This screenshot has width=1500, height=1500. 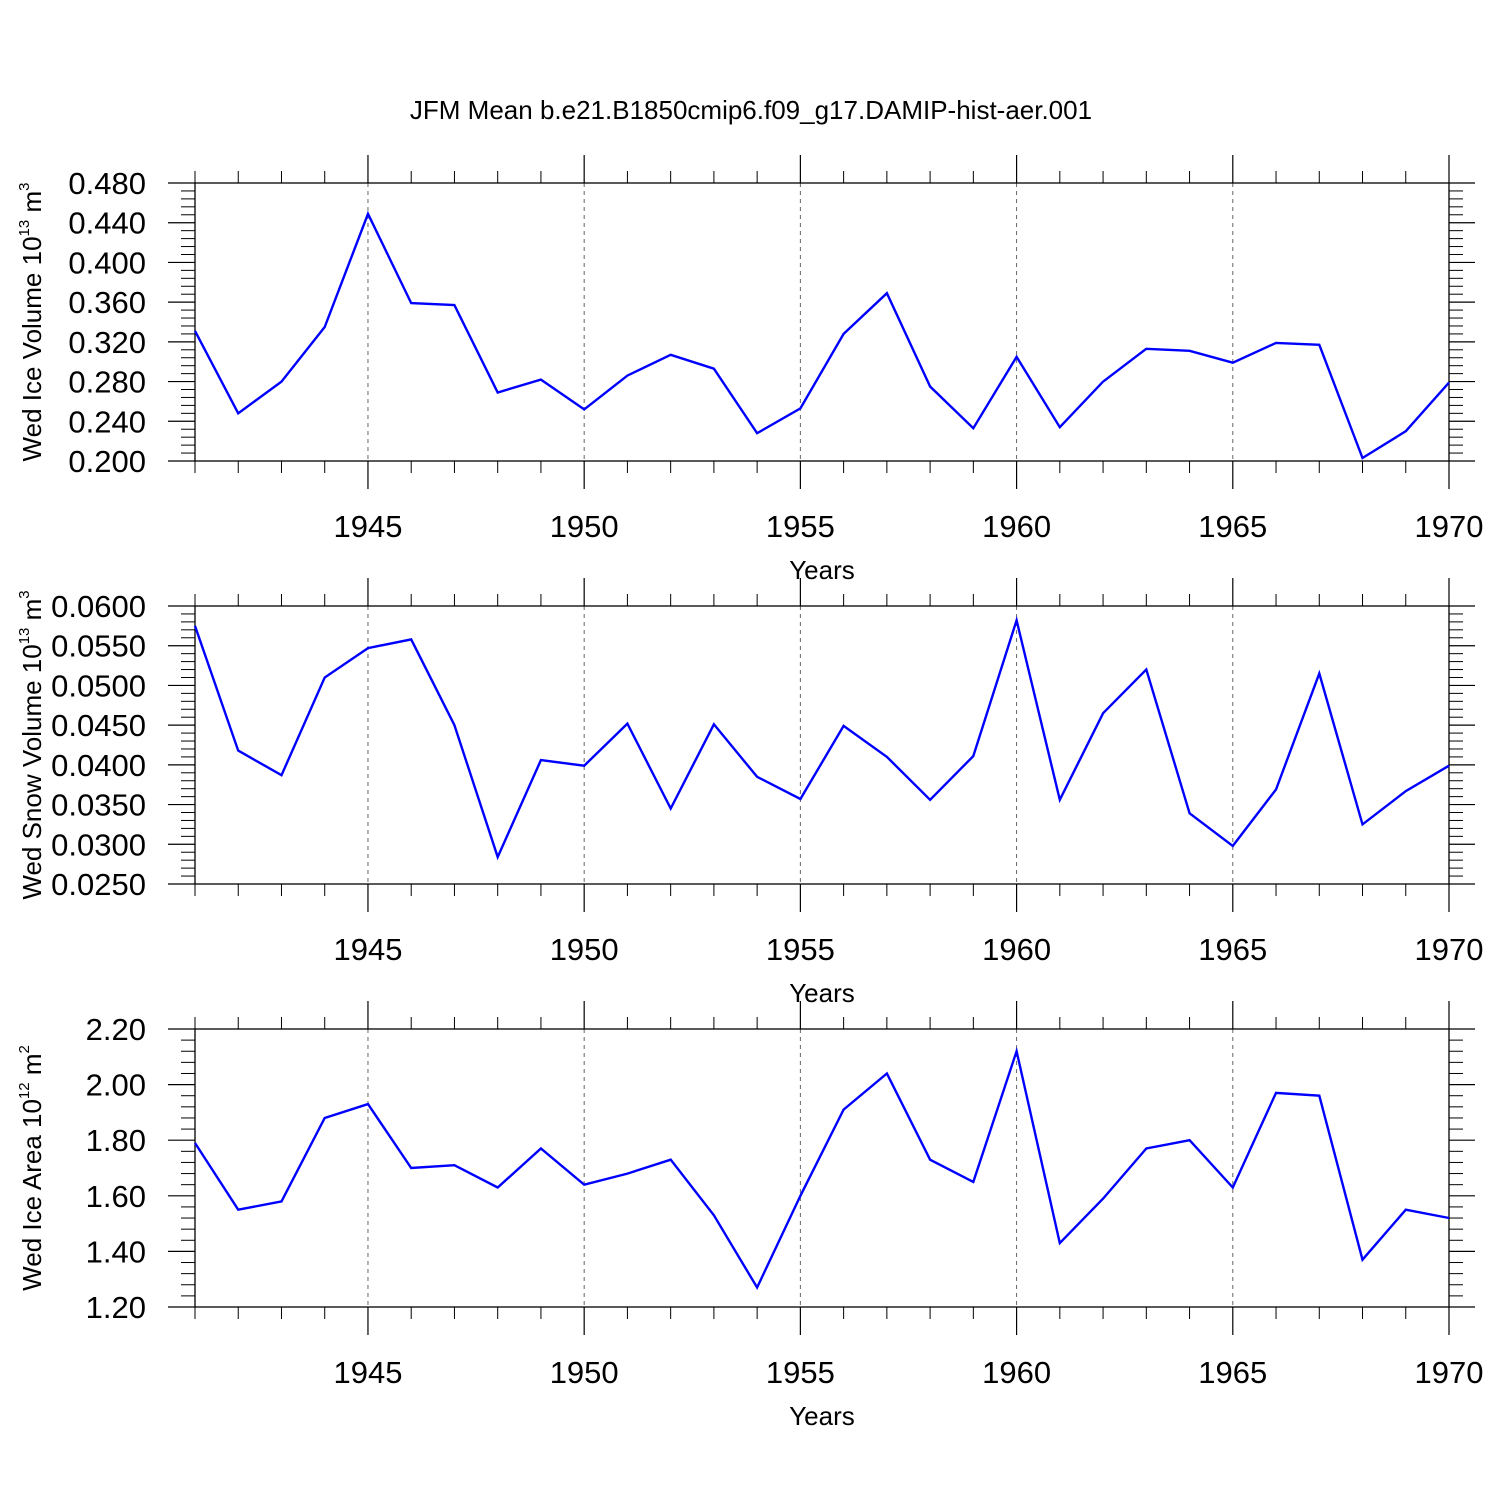 What do you see at coordinates (98, 646) in the screenshot?
I see `y-tick-label: 0.0550` at bounding box center [98, 646].